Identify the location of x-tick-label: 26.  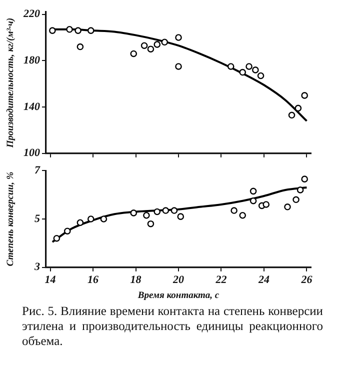
(306, 280).